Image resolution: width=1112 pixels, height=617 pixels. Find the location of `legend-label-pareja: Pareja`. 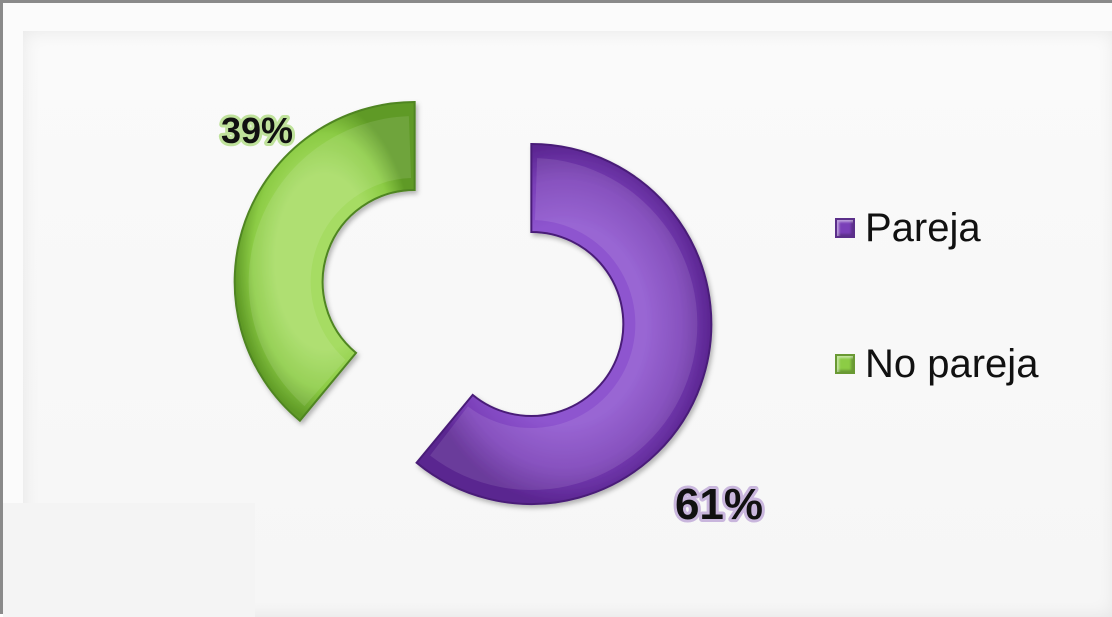

legend-label-pareja: Pareja is located at coordinates (923, 227).